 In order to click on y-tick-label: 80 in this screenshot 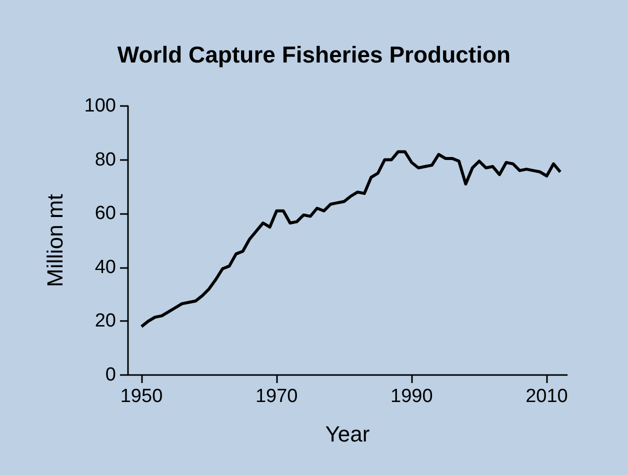, I will do `click(105, 159)`.